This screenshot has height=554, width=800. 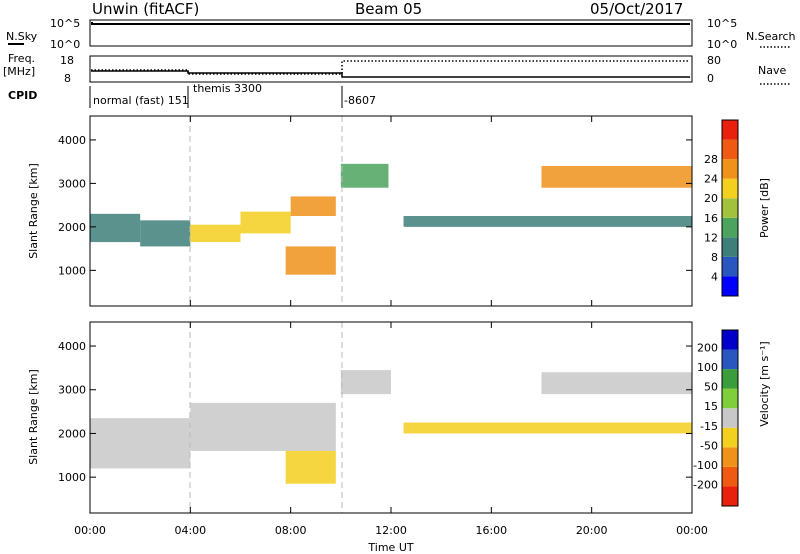 I want to click on cpid-segment-1: normal (fast) 151, so click(x=141, y=100).